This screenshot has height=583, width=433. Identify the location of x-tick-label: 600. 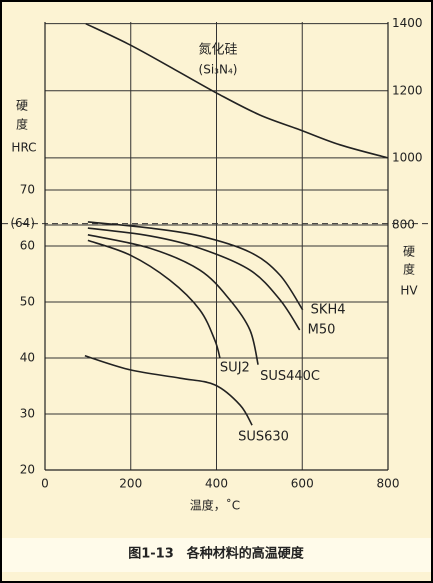
(302, 484).